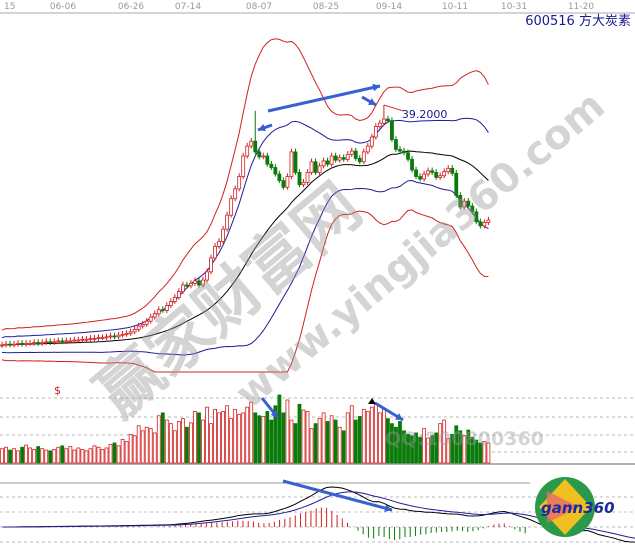  Describe the element at coordinates (399, 416) in the screenshot. I see `volume-arrow-2-head` at that location.